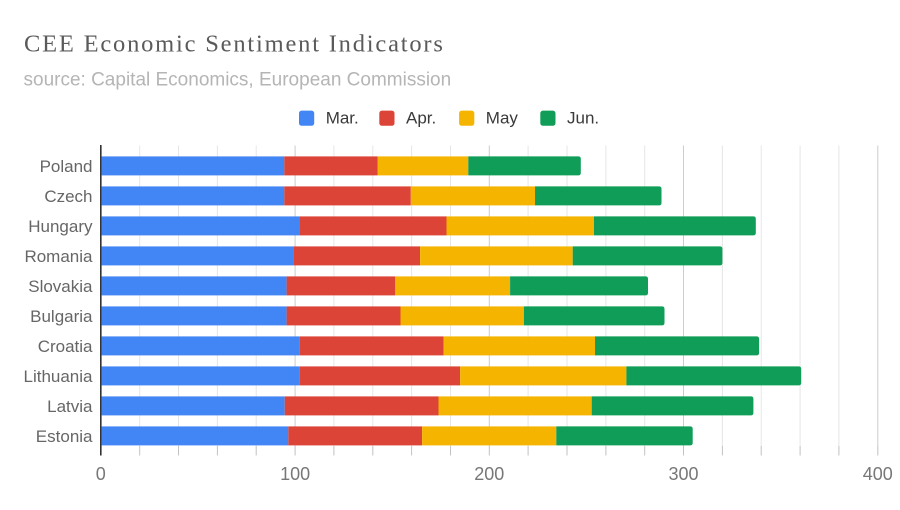 This screenshot has height=510, width=900. I want to click on svg-text: Apr., so click(421, 118).